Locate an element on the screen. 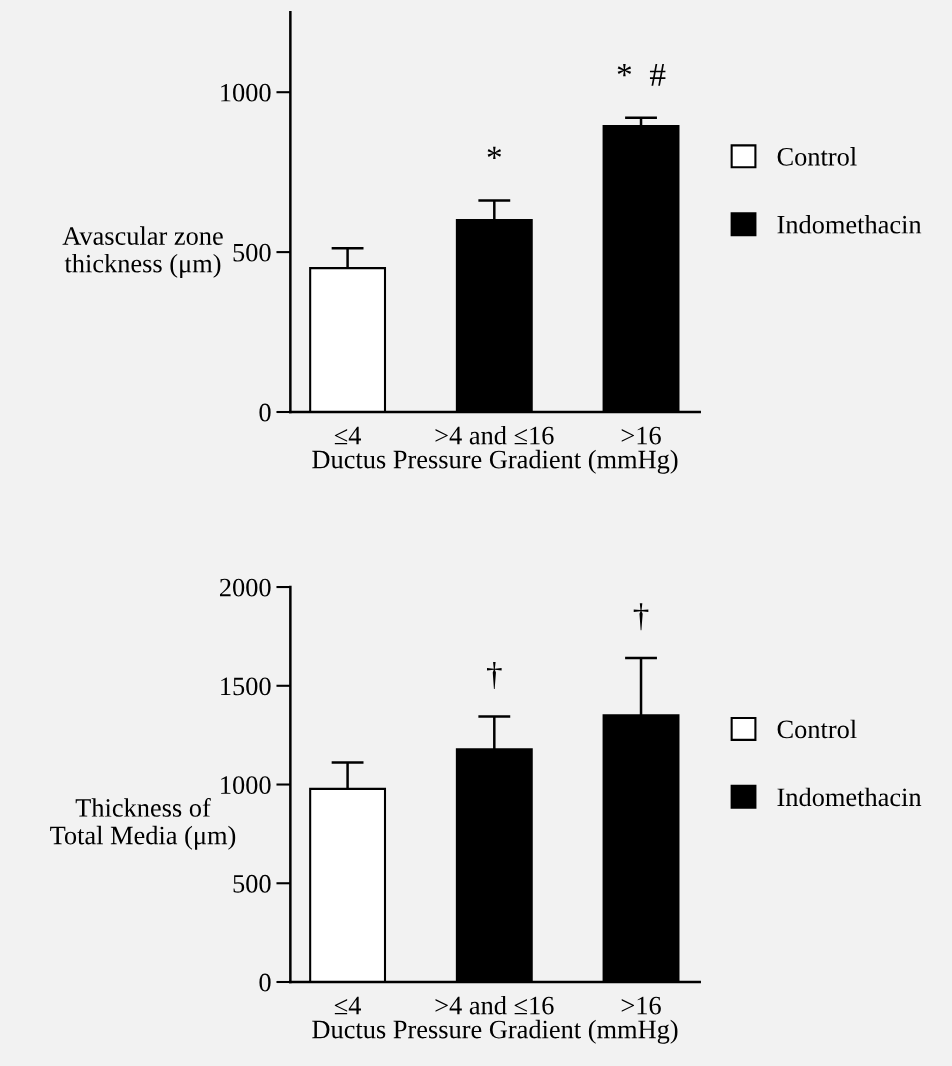  annotation: * # is located at coordinates (641, 75).